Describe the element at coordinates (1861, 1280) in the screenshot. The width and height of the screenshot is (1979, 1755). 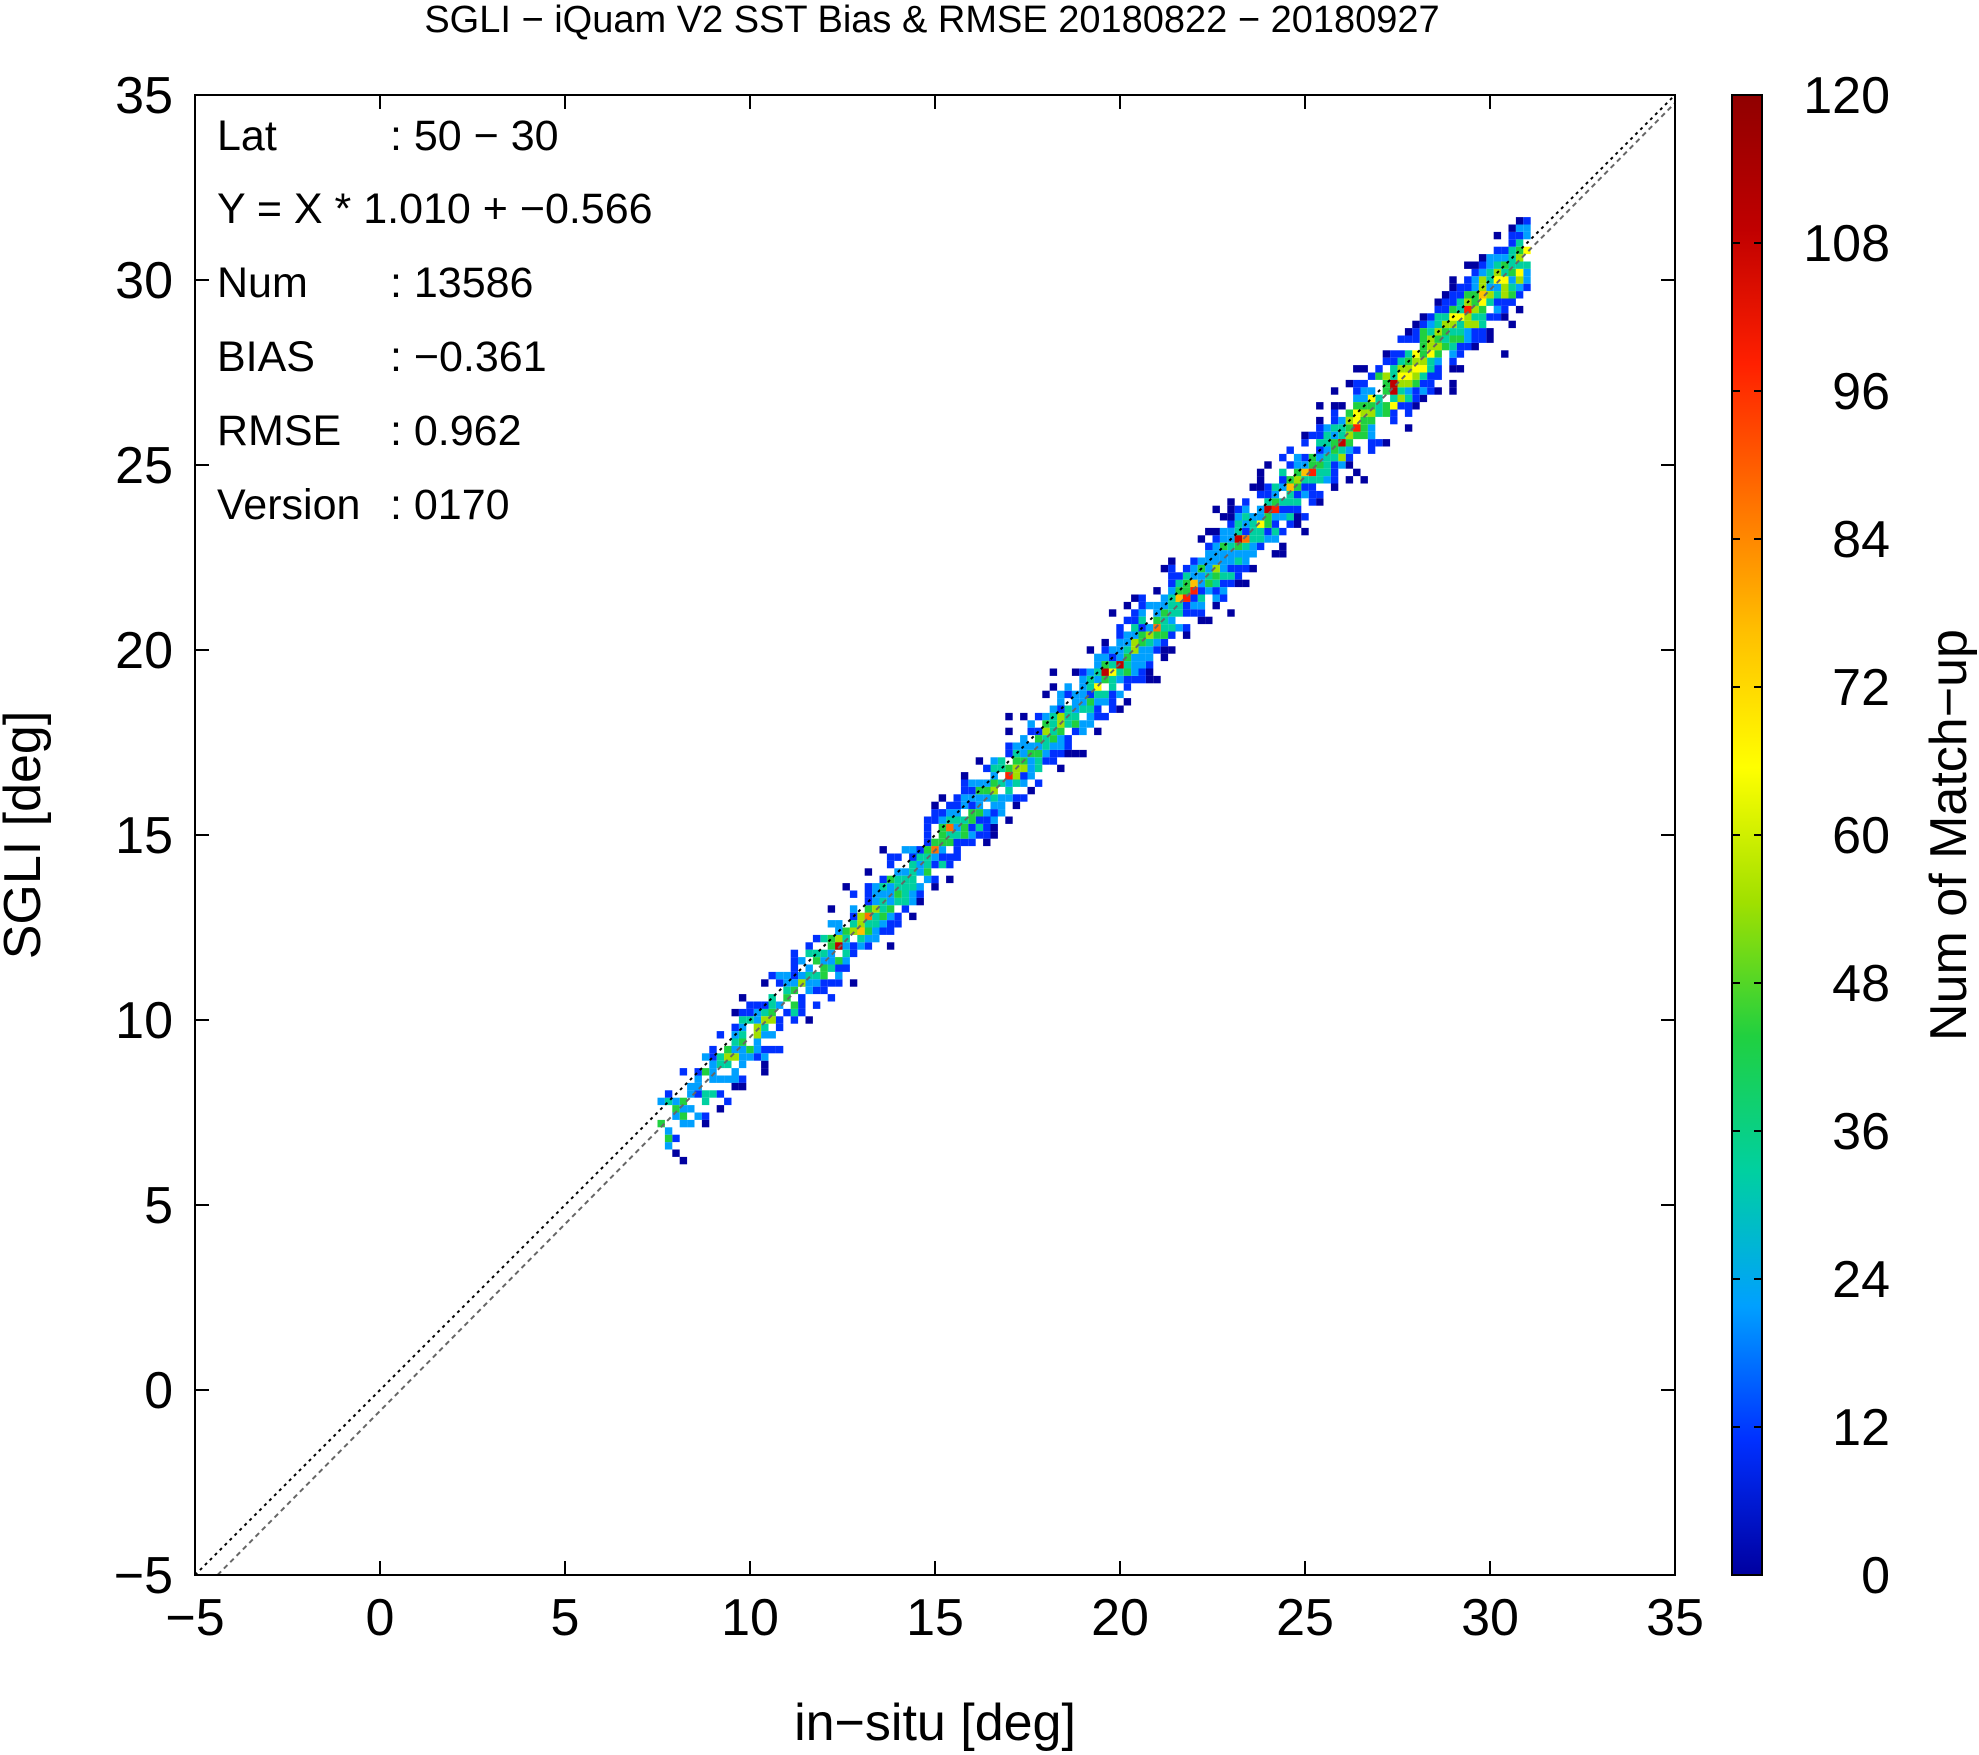
I see `colorbar-tick-label: 24` at that location.